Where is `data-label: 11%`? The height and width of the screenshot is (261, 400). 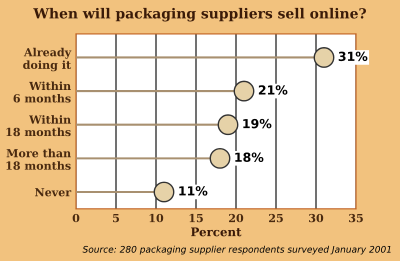
data-label: 11% is located at coordinates (193, 191).